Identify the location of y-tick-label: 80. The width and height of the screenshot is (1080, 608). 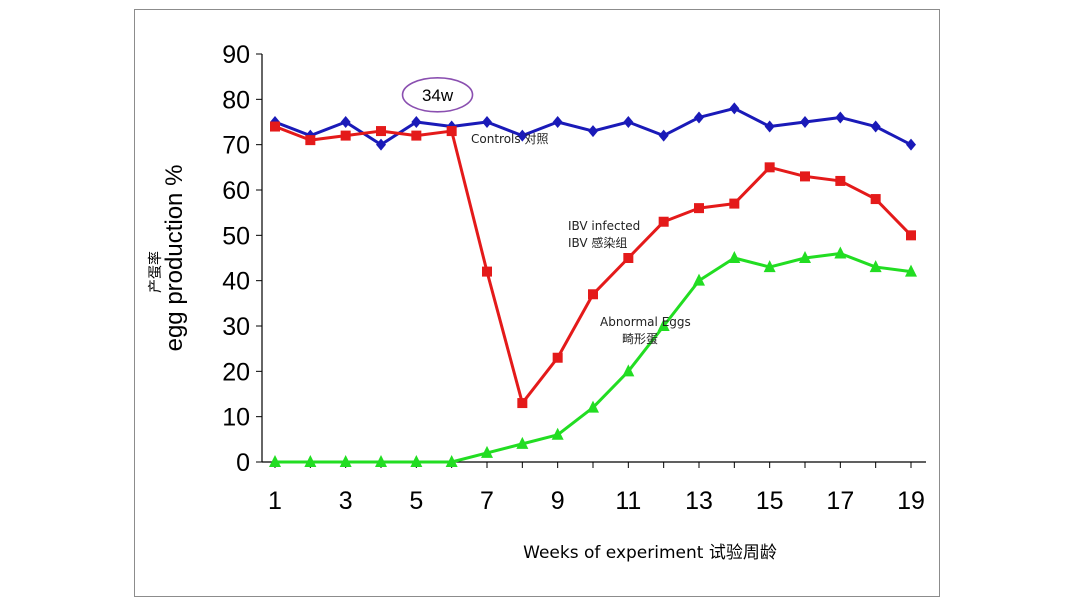
(236, 100).